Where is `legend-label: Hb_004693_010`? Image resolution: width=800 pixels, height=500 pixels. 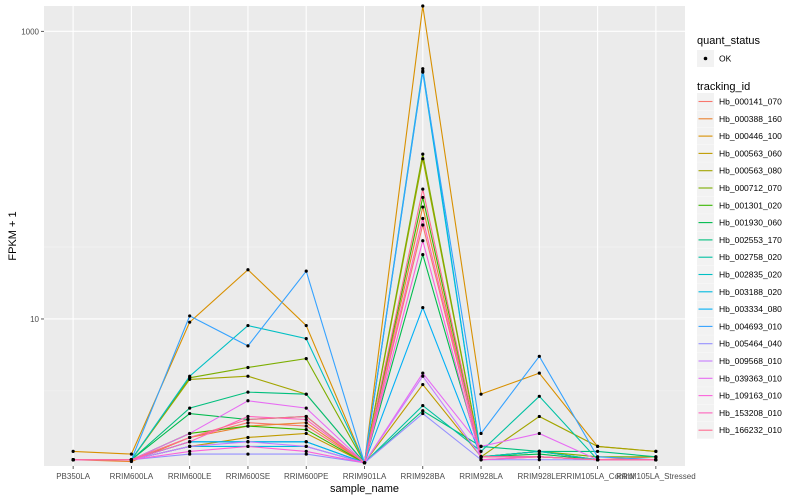
legend-label: Hb_004693_010 is located at coordinates (750, 326).